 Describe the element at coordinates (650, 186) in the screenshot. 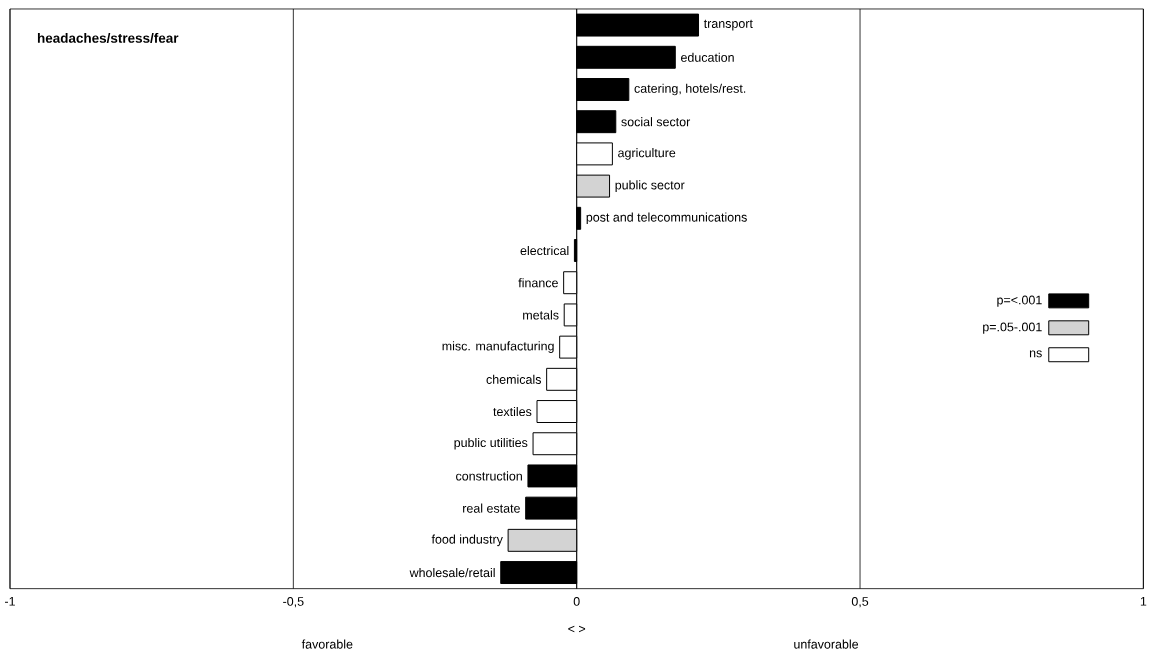

I see `y-tick-label: public sector` at that location.